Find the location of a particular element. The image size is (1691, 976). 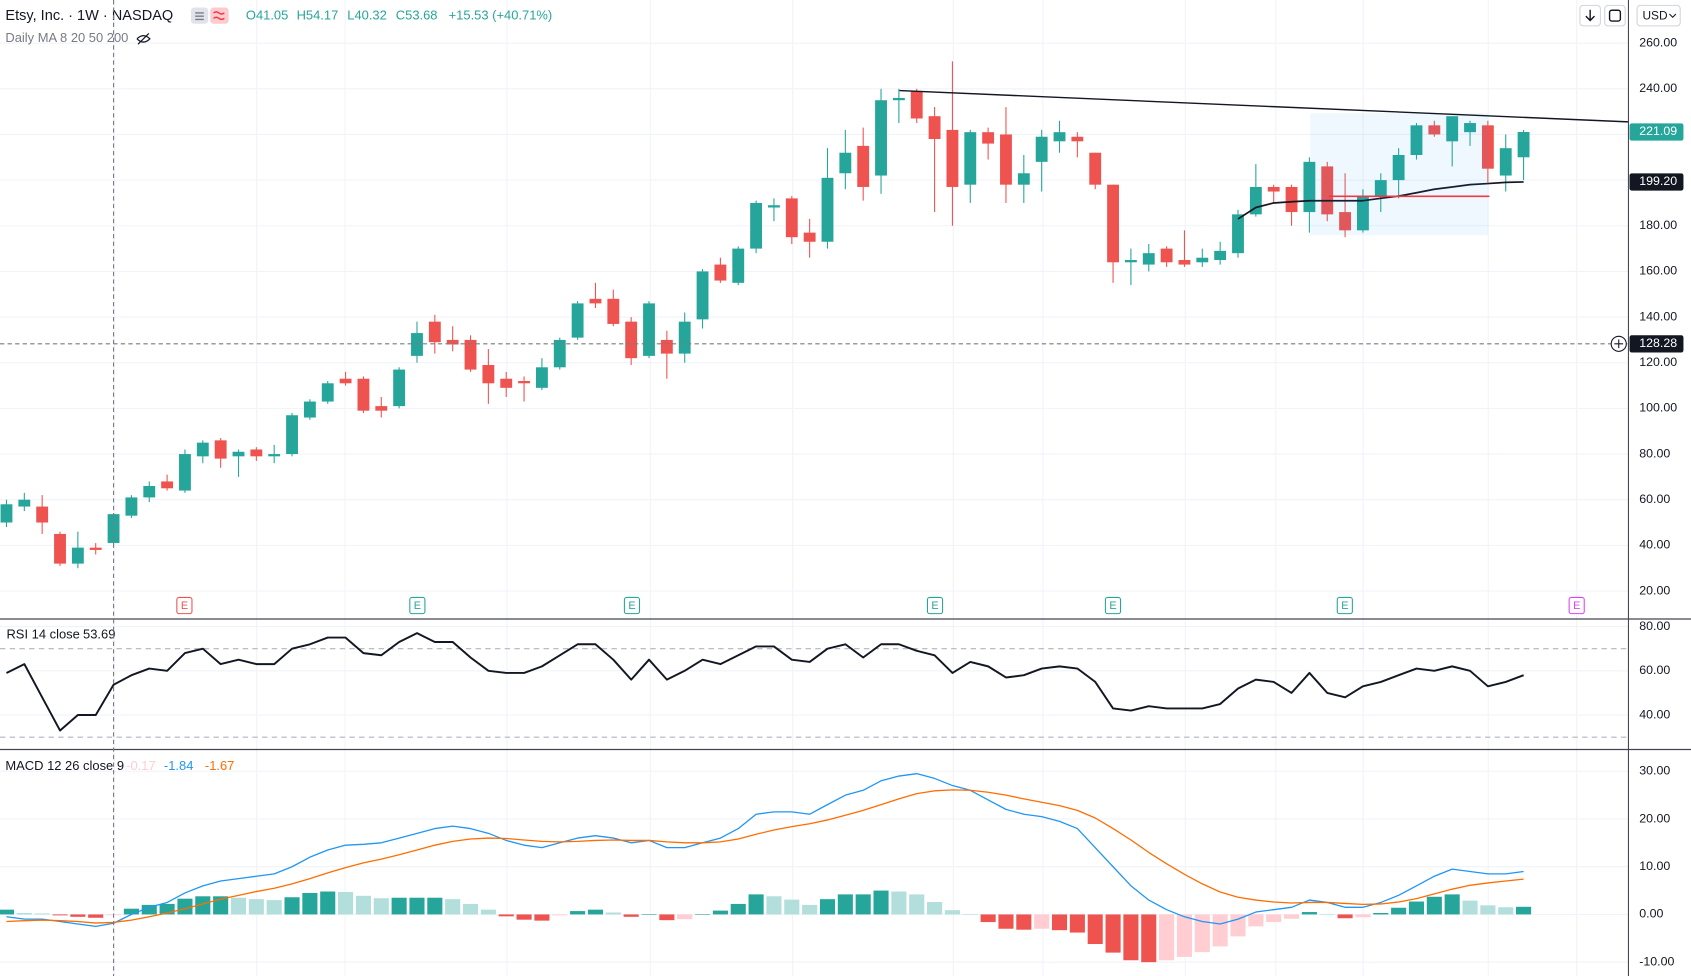

arrow-icon is located at coordinates (1590, 15).